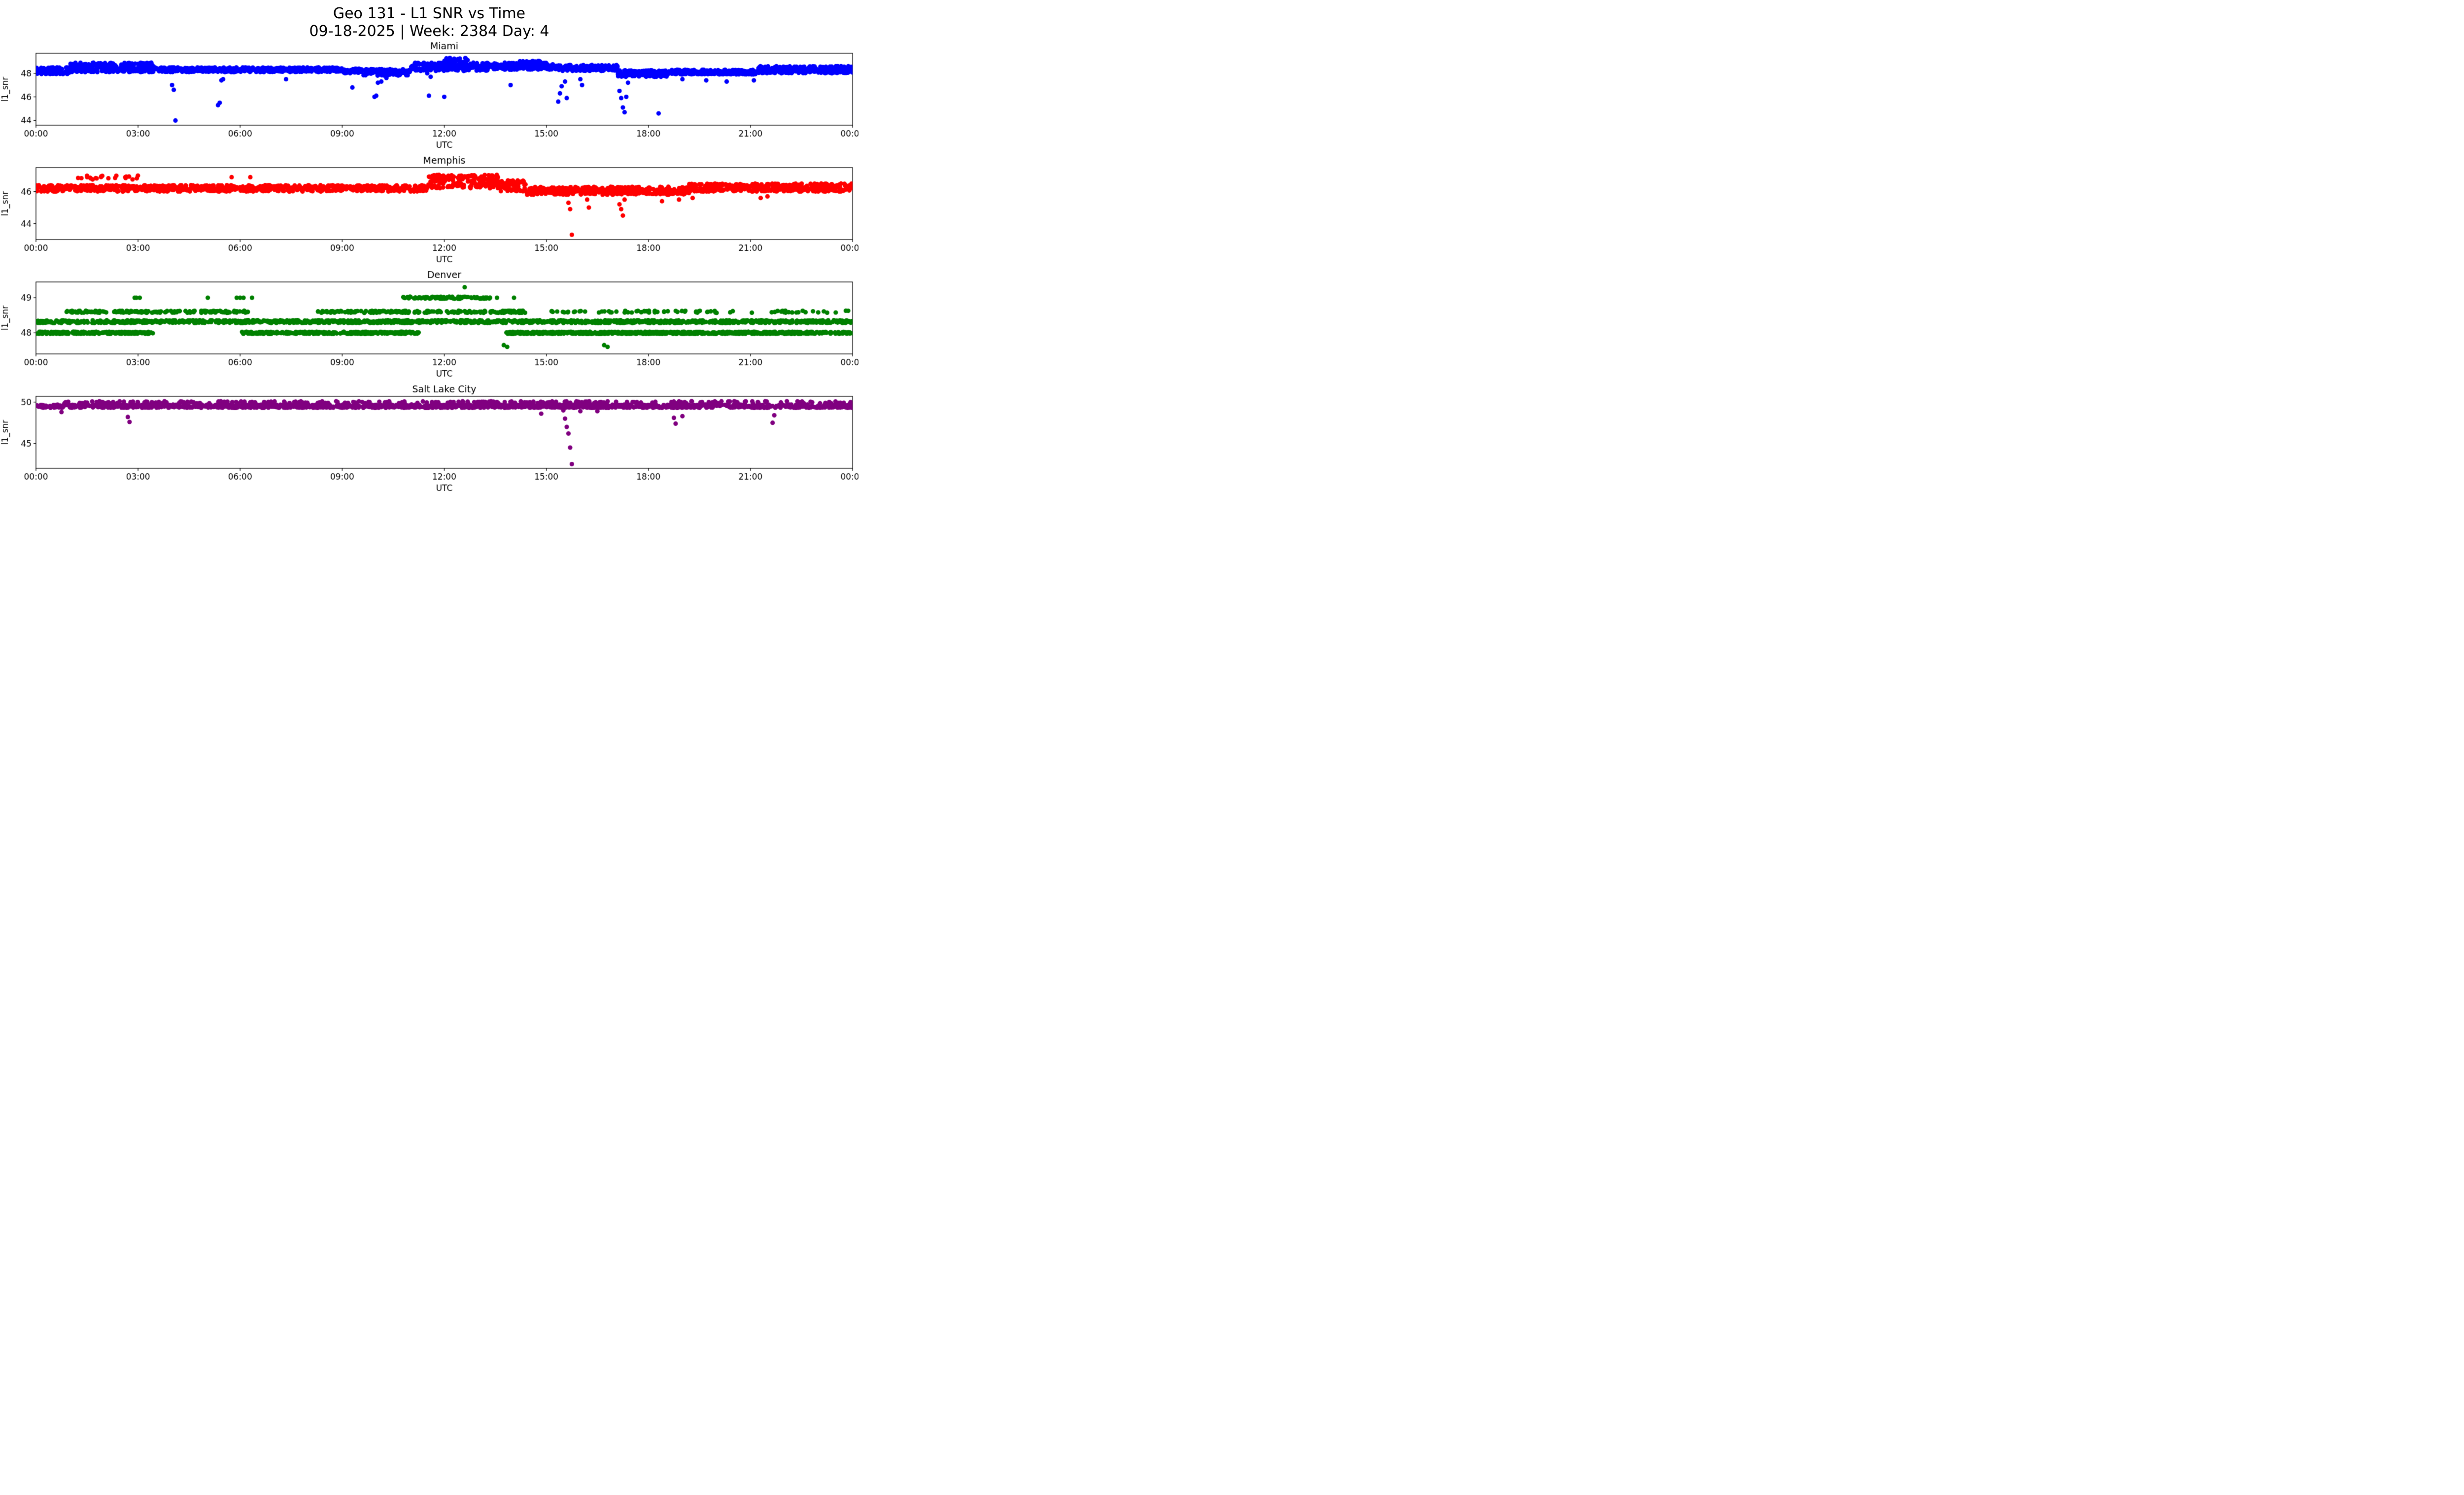 This screenshot has height=1495, width=2464. What do you see at coordinates (429, 326) in the screenshot?
I see `denver-snr-plot` at bounding box center [429, 326].